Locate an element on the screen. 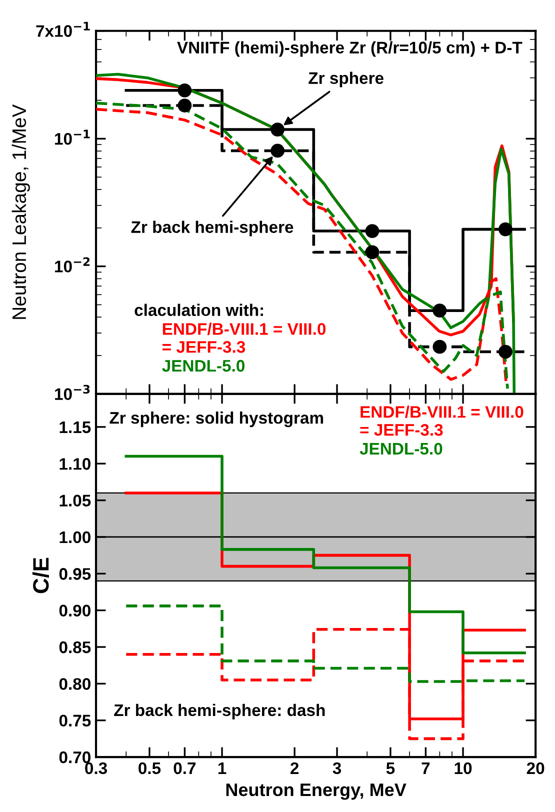  x-tick-label: 1 is located at coordinates (222, 768).